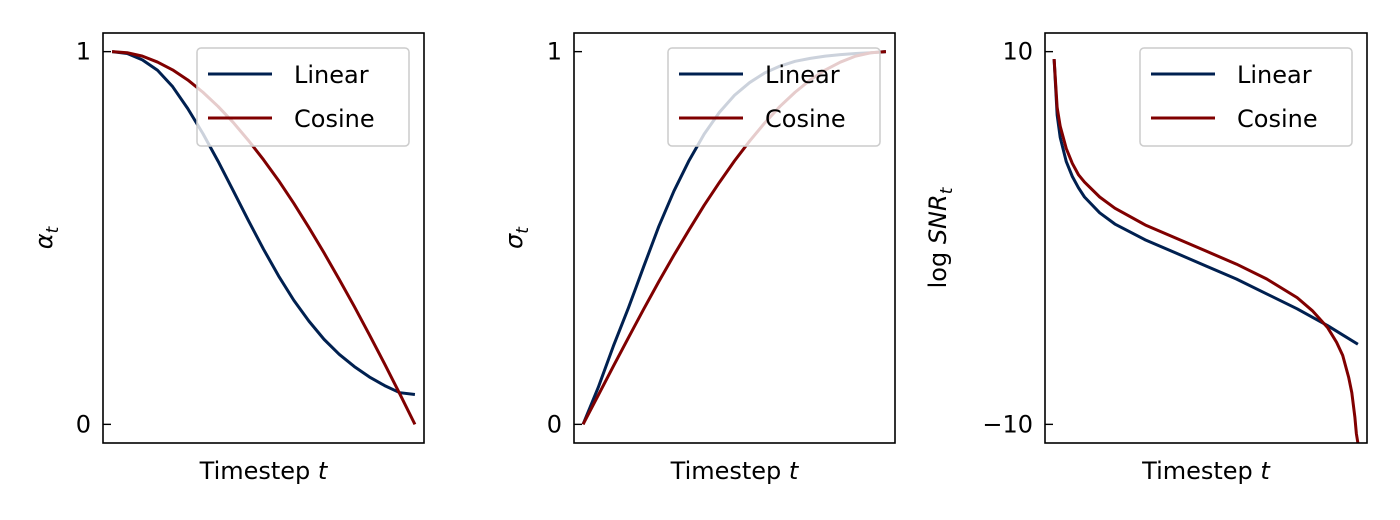 This screenshot has height=520, width=1400. I want to click on y-axis-label: log SNRt, so click(940, 237).